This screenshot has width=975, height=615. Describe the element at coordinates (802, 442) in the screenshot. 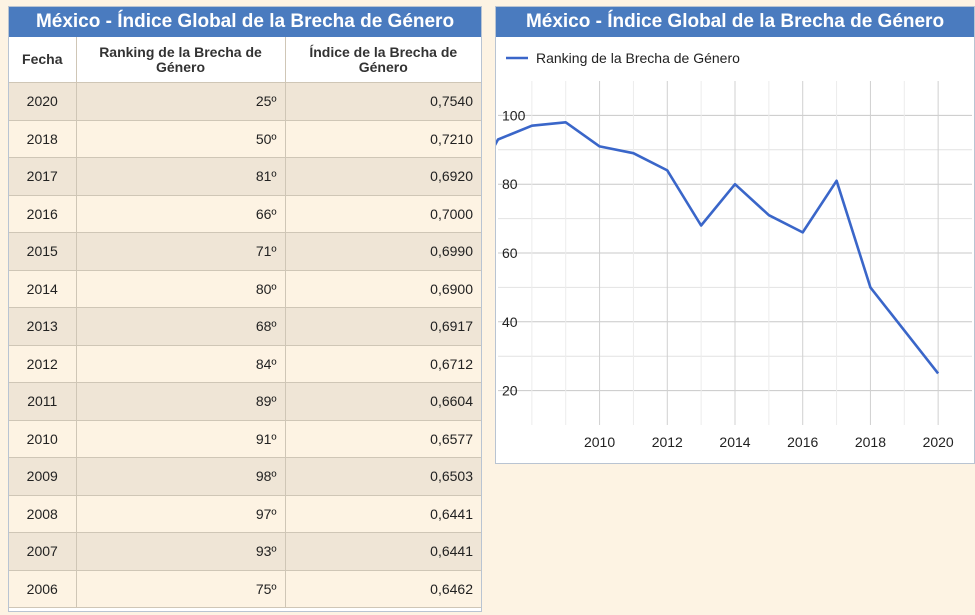

I see `x-tick-label: 2016` at that location.